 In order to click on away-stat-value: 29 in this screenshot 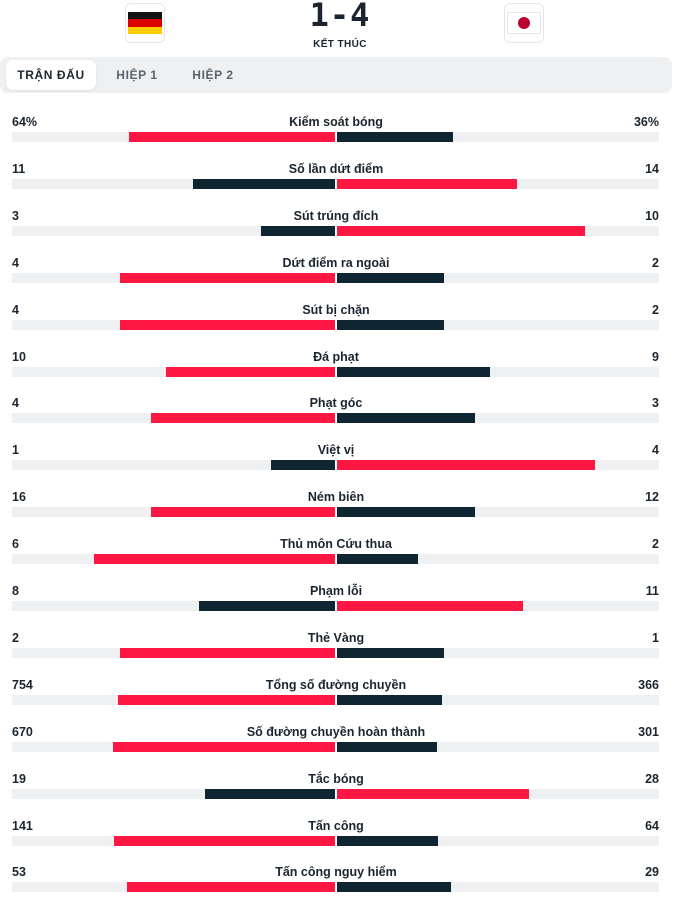, I will do `click(652, 872)`.